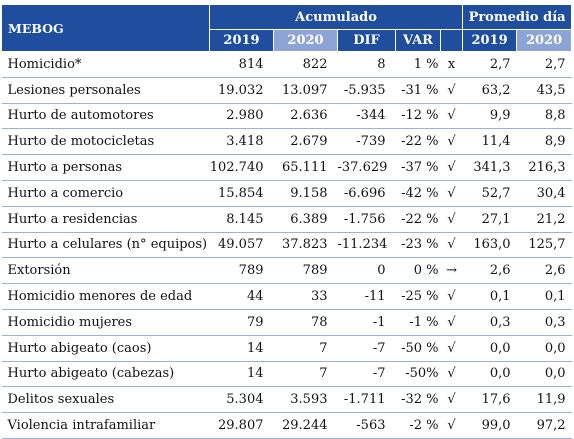 The width and height of the screenshot is (574, 439). What do you see at coordinates (489, 167) in the screenshot?
I see `average-2019: 341,3` at bounding box center [489, 167].